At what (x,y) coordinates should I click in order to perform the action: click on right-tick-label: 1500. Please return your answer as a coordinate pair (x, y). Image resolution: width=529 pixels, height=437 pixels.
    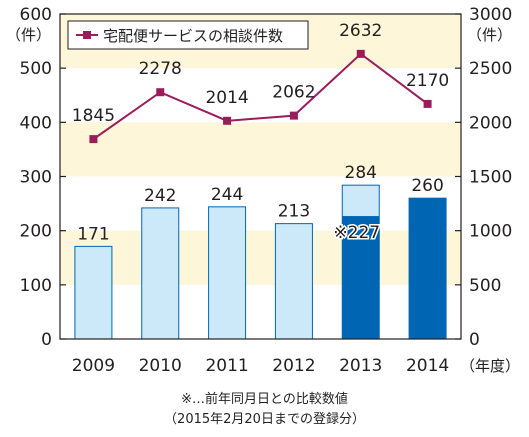
    Looking at the image, I should click on (490, 178).